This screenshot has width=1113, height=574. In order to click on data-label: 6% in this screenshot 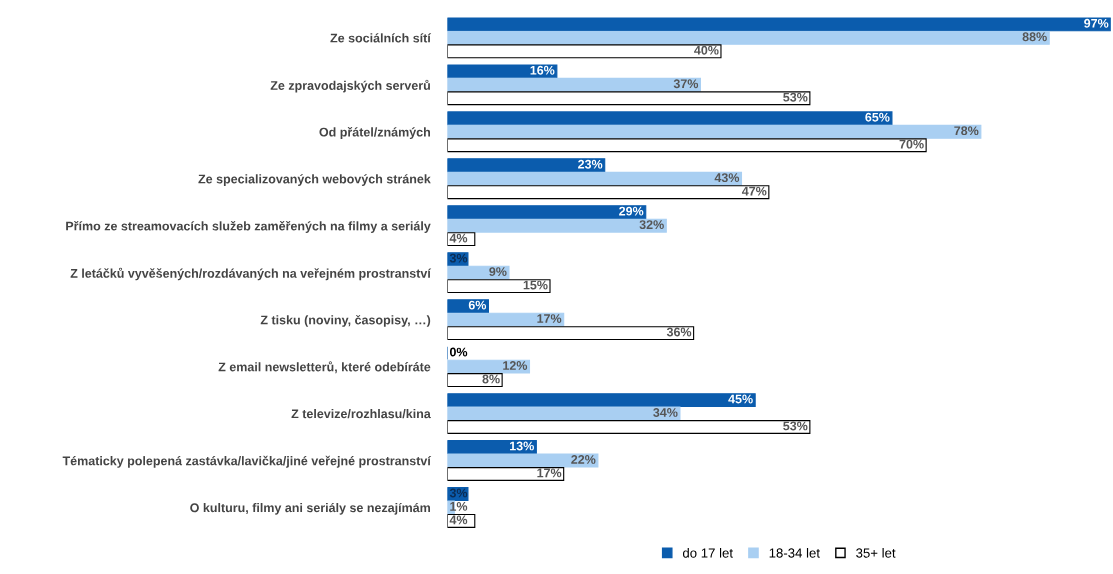, I will do `click(477, 305)`.